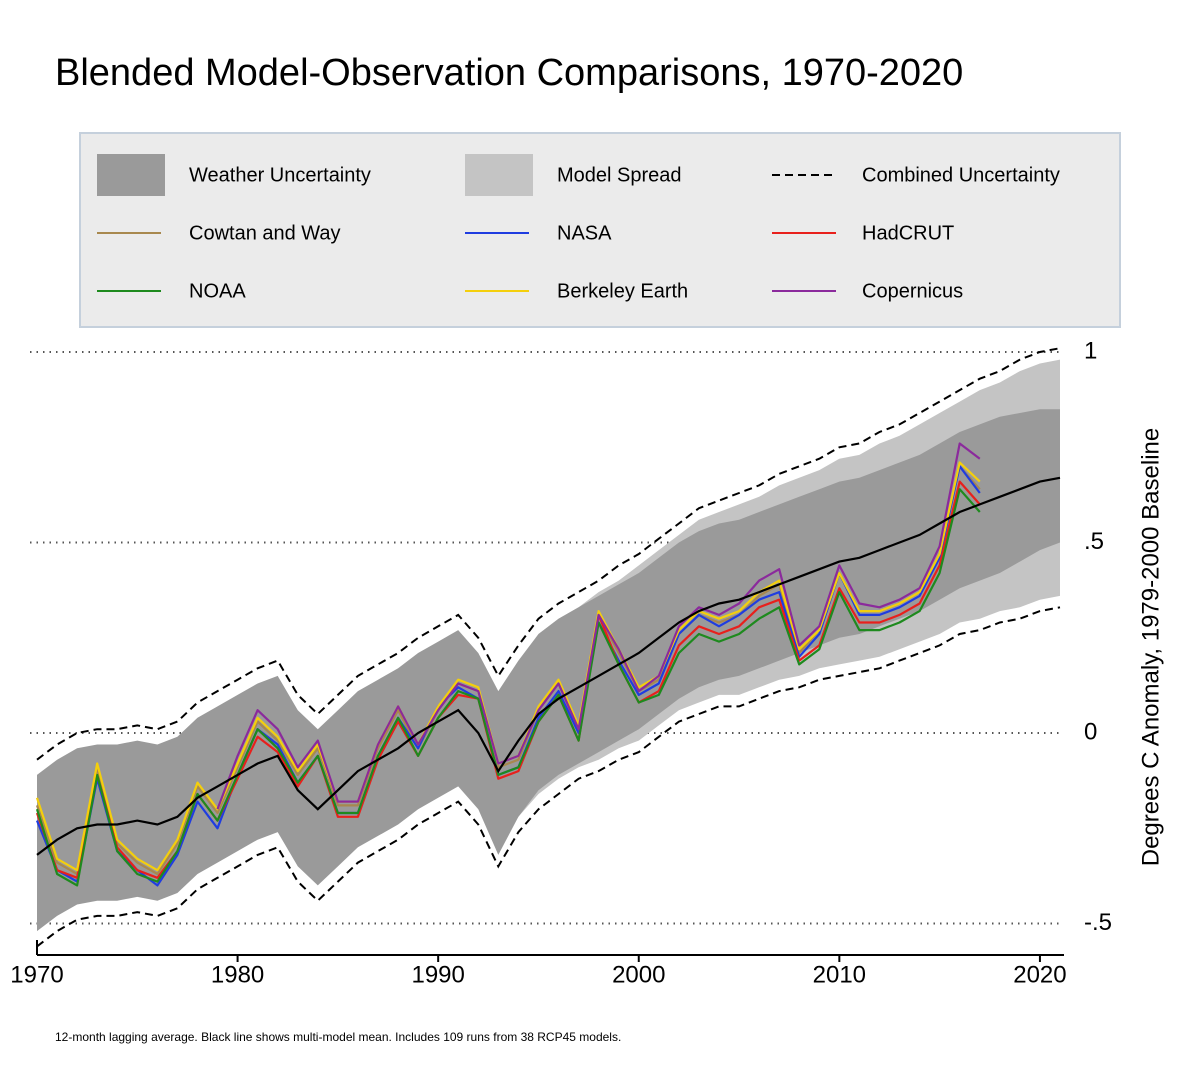 The height and width of the screenshot is (1070, 1200). I want to click on legend-label: Model Spread, so click(619, 175).